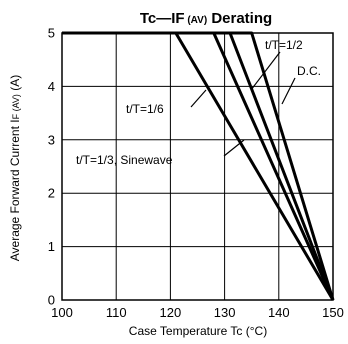 The image size is (348, 344). I want to click on title-sub-f: F, so click(179, 18).